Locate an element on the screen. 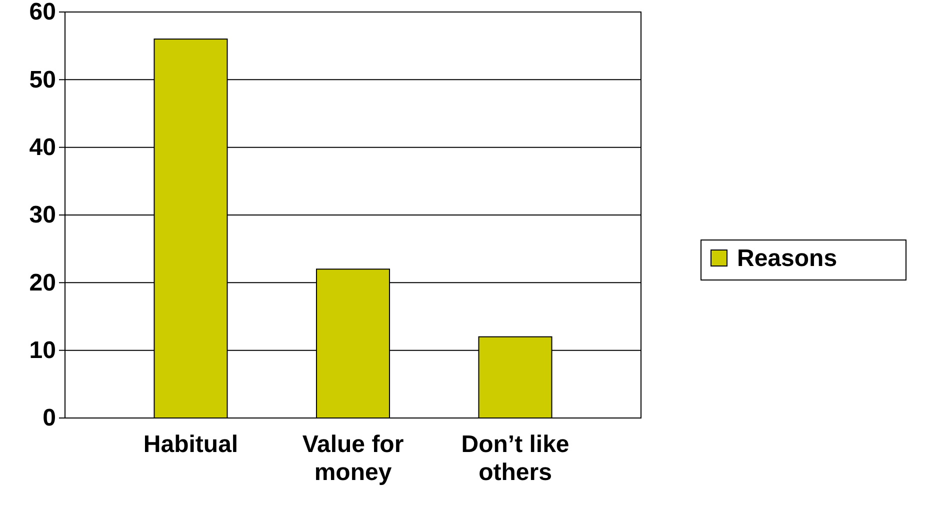 The height and width of the screenshot is (510, 931). y-tick-label: 10 is located at coordinates (42, 350).